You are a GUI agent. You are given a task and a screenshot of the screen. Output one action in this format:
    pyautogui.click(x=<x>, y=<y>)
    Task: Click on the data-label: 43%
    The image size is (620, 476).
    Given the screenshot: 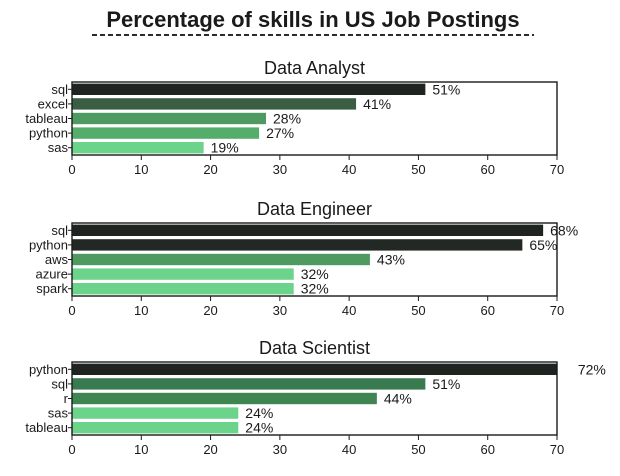 What is the action you would take?
    pyautogui.click(x=391, y=260)
    